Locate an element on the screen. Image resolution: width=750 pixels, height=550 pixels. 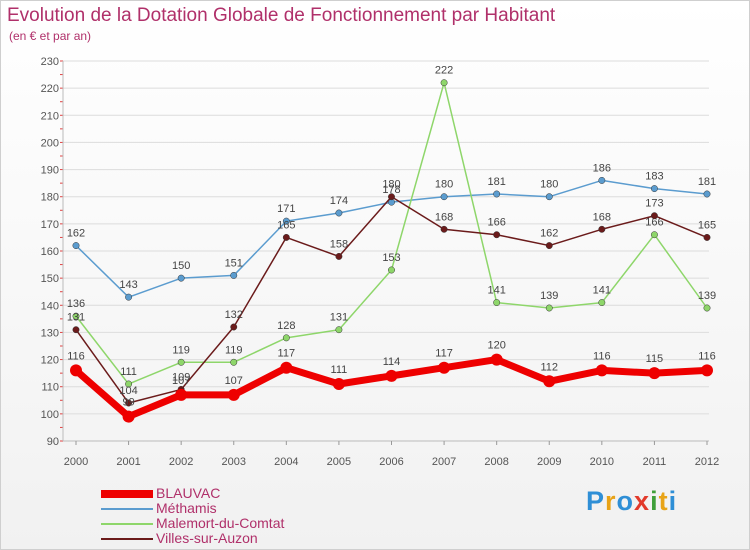
y-tick-label: 120 is located at coordinates (50, 361).